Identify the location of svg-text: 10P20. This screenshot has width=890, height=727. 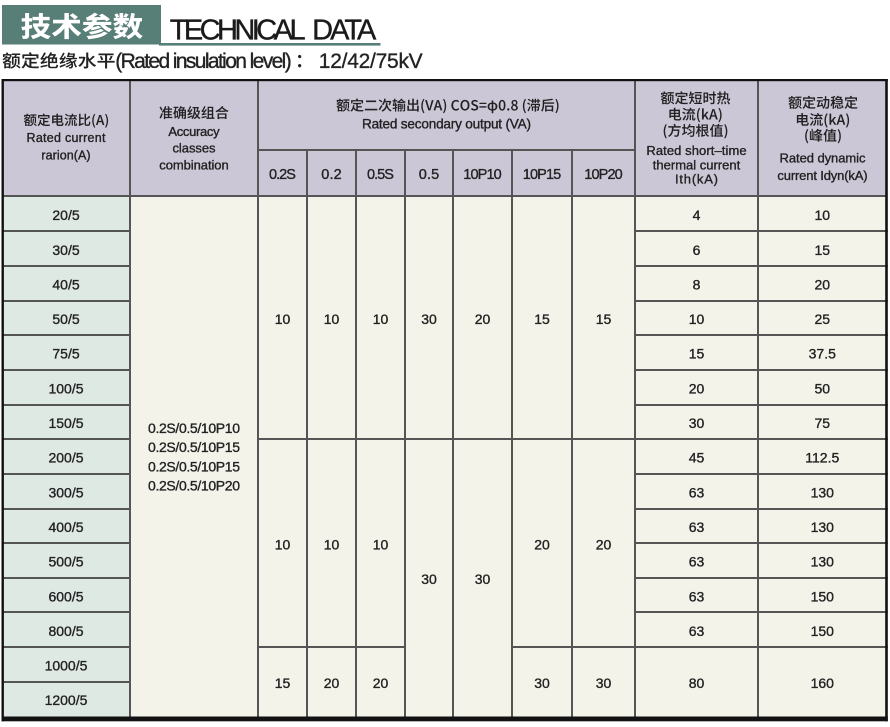
(603, 175).